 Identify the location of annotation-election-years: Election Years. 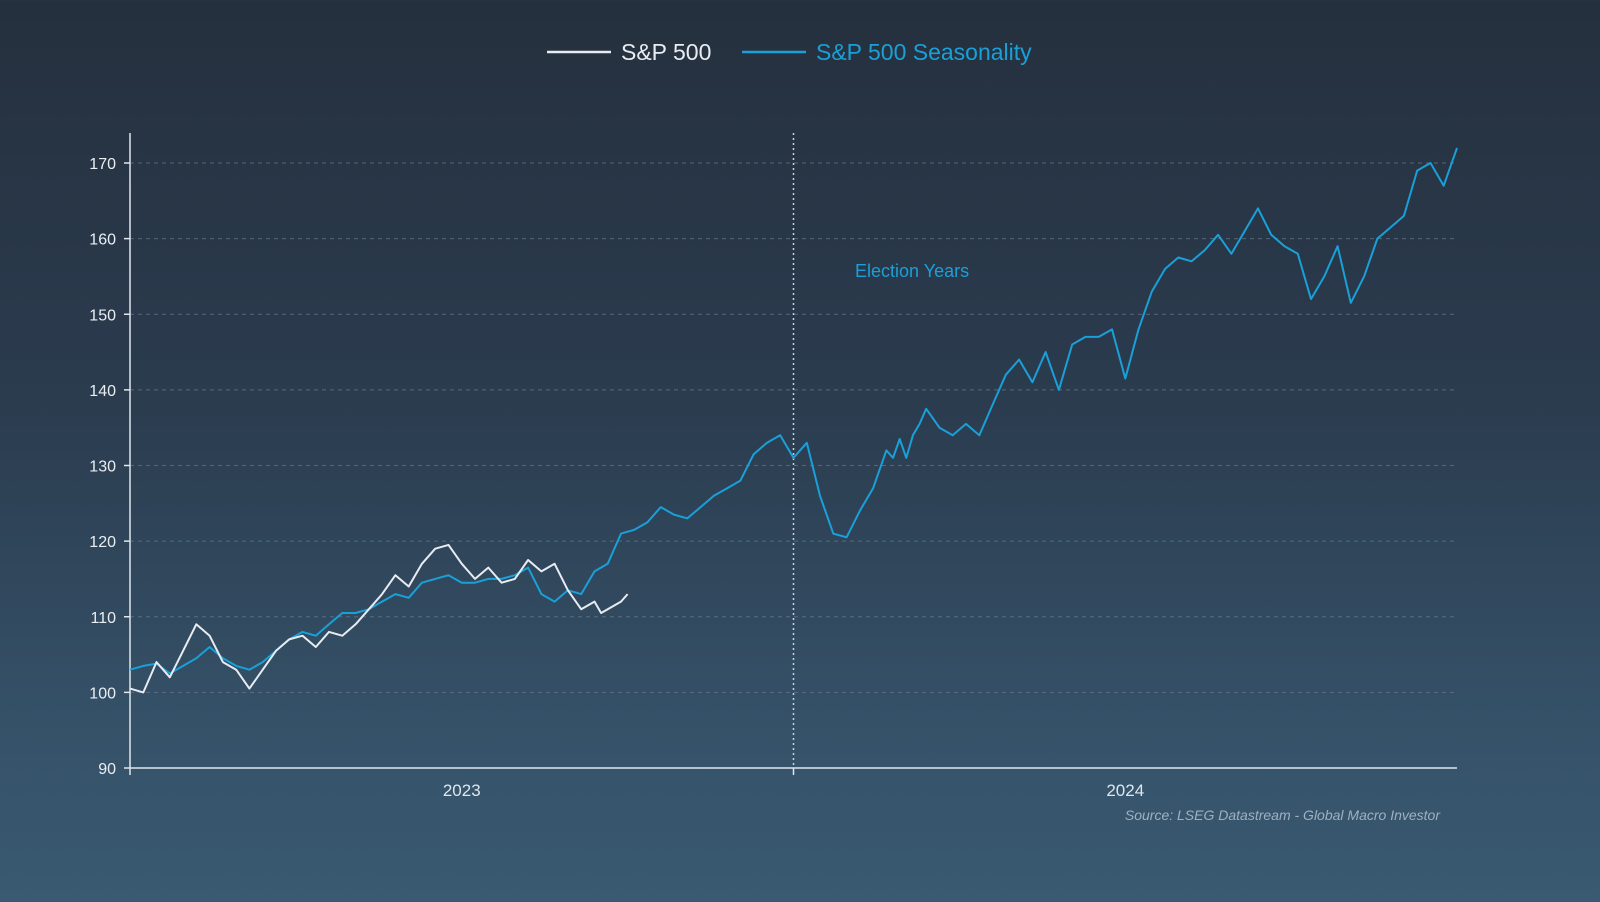
(912, 271).